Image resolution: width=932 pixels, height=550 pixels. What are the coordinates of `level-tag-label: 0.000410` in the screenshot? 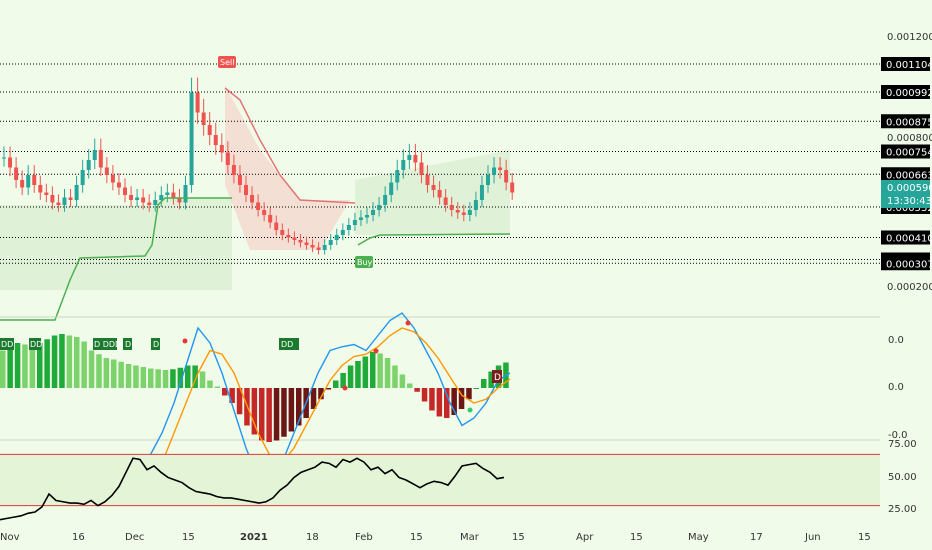 It's located at (909, 239).